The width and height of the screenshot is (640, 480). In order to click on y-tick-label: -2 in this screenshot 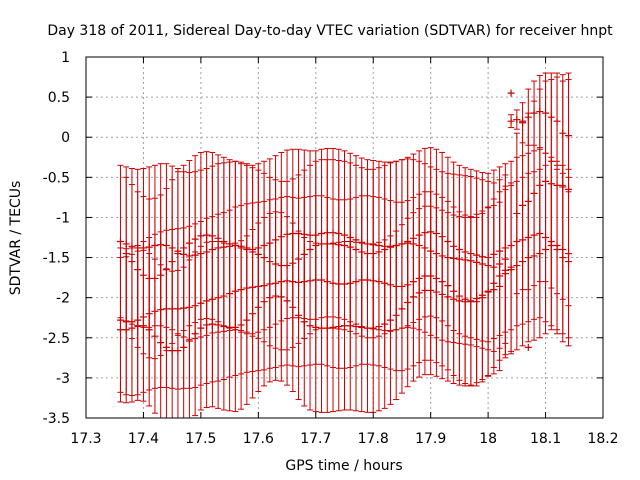, I will do `click(63, 299)`.